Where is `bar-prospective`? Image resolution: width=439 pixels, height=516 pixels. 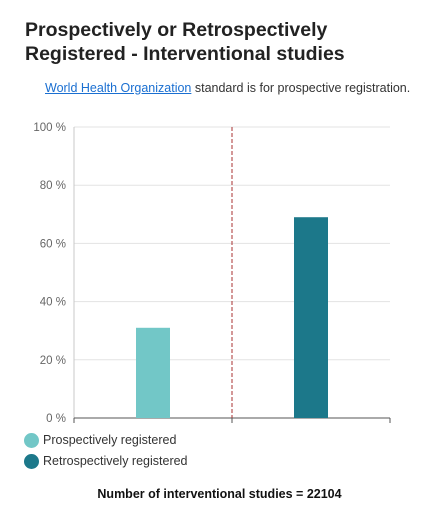 bar-prospective is located at coordinates (153, 372).